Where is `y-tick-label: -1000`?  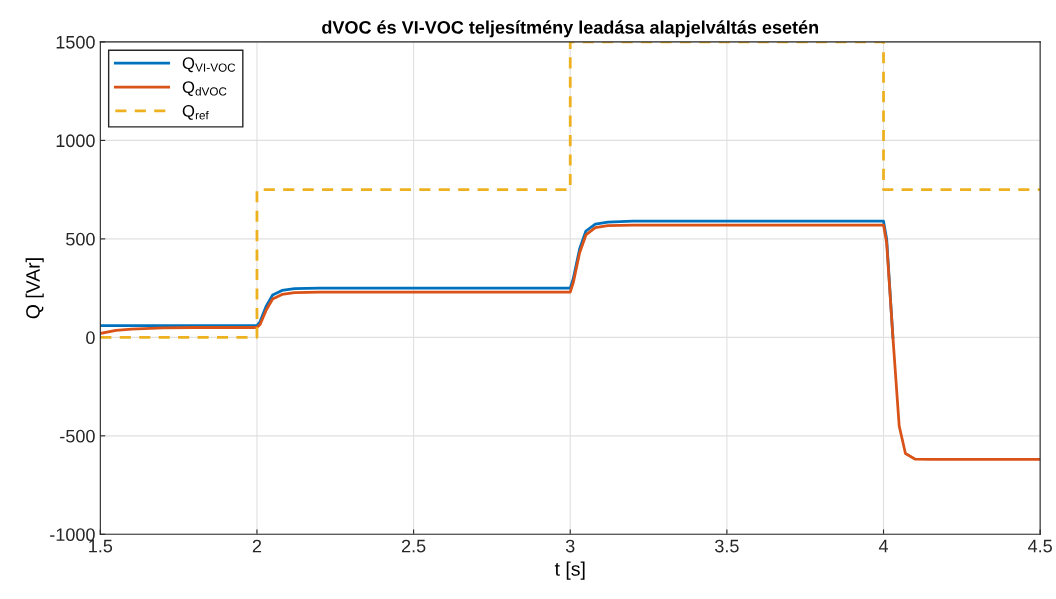 y-tick-label: -1000 is located at coordinates (72, 535).